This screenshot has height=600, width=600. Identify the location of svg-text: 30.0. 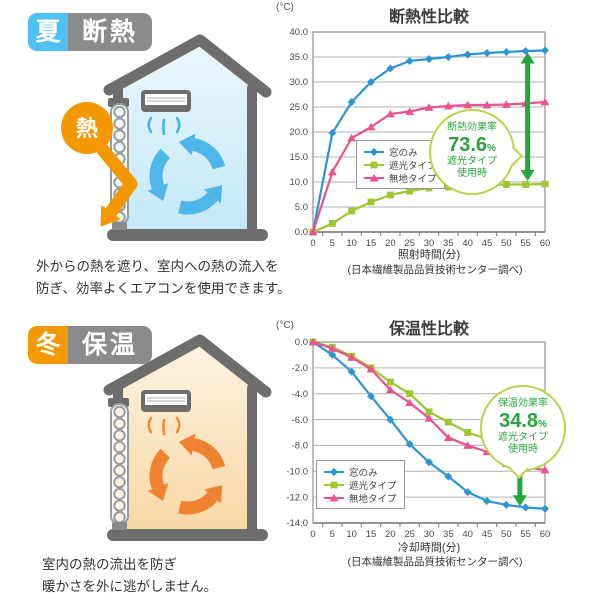
(299, 82).